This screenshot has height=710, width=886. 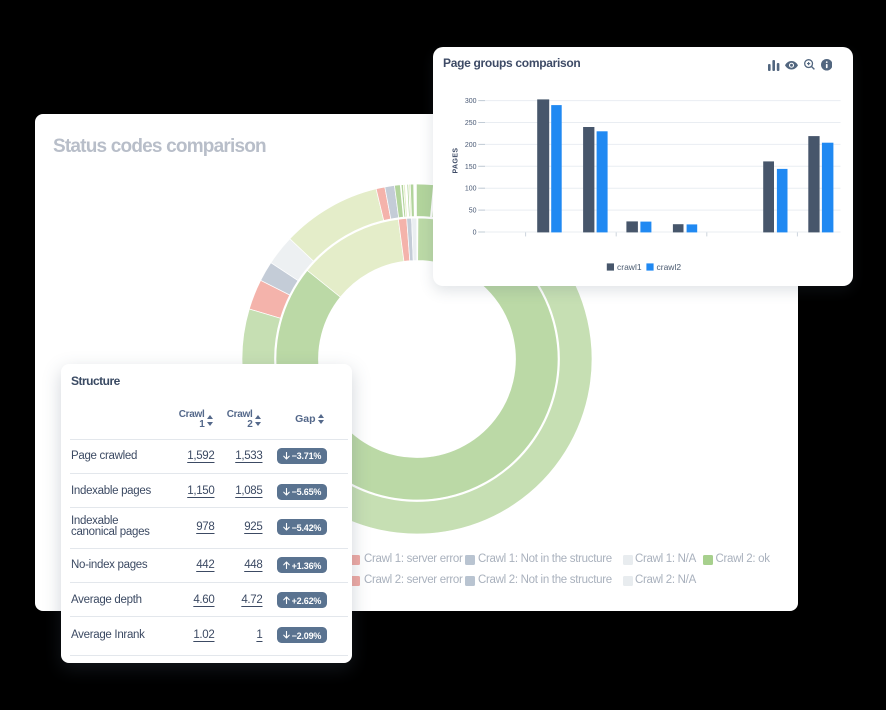 I want to click on svg-text: 300, so click(x=471, y=101).